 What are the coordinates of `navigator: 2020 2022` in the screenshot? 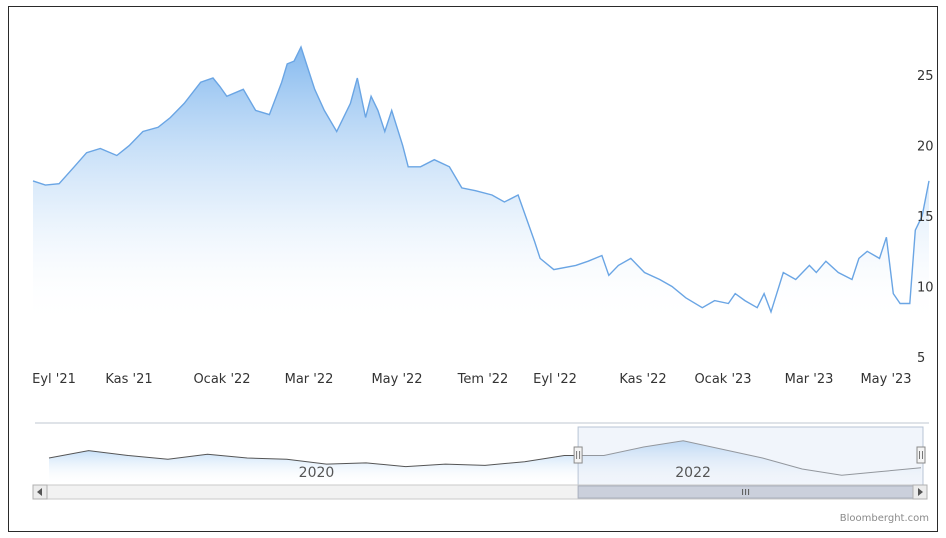 It's located at (487, 456).